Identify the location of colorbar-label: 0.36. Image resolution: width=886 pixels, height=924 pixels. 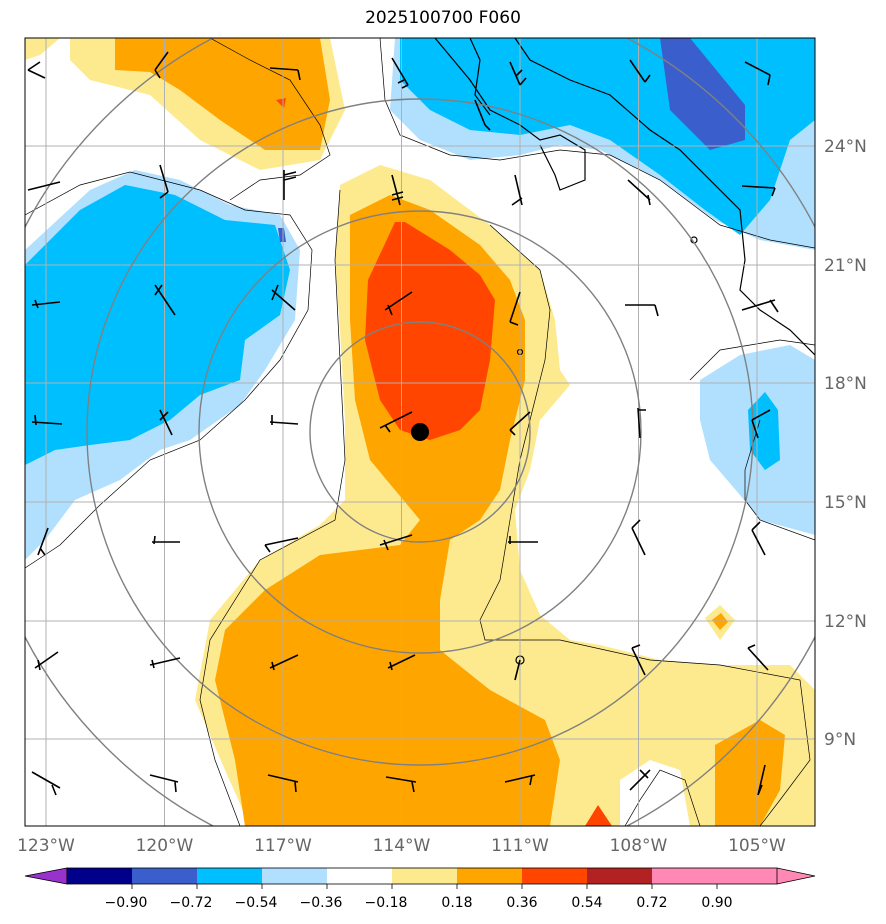
(521, 903).